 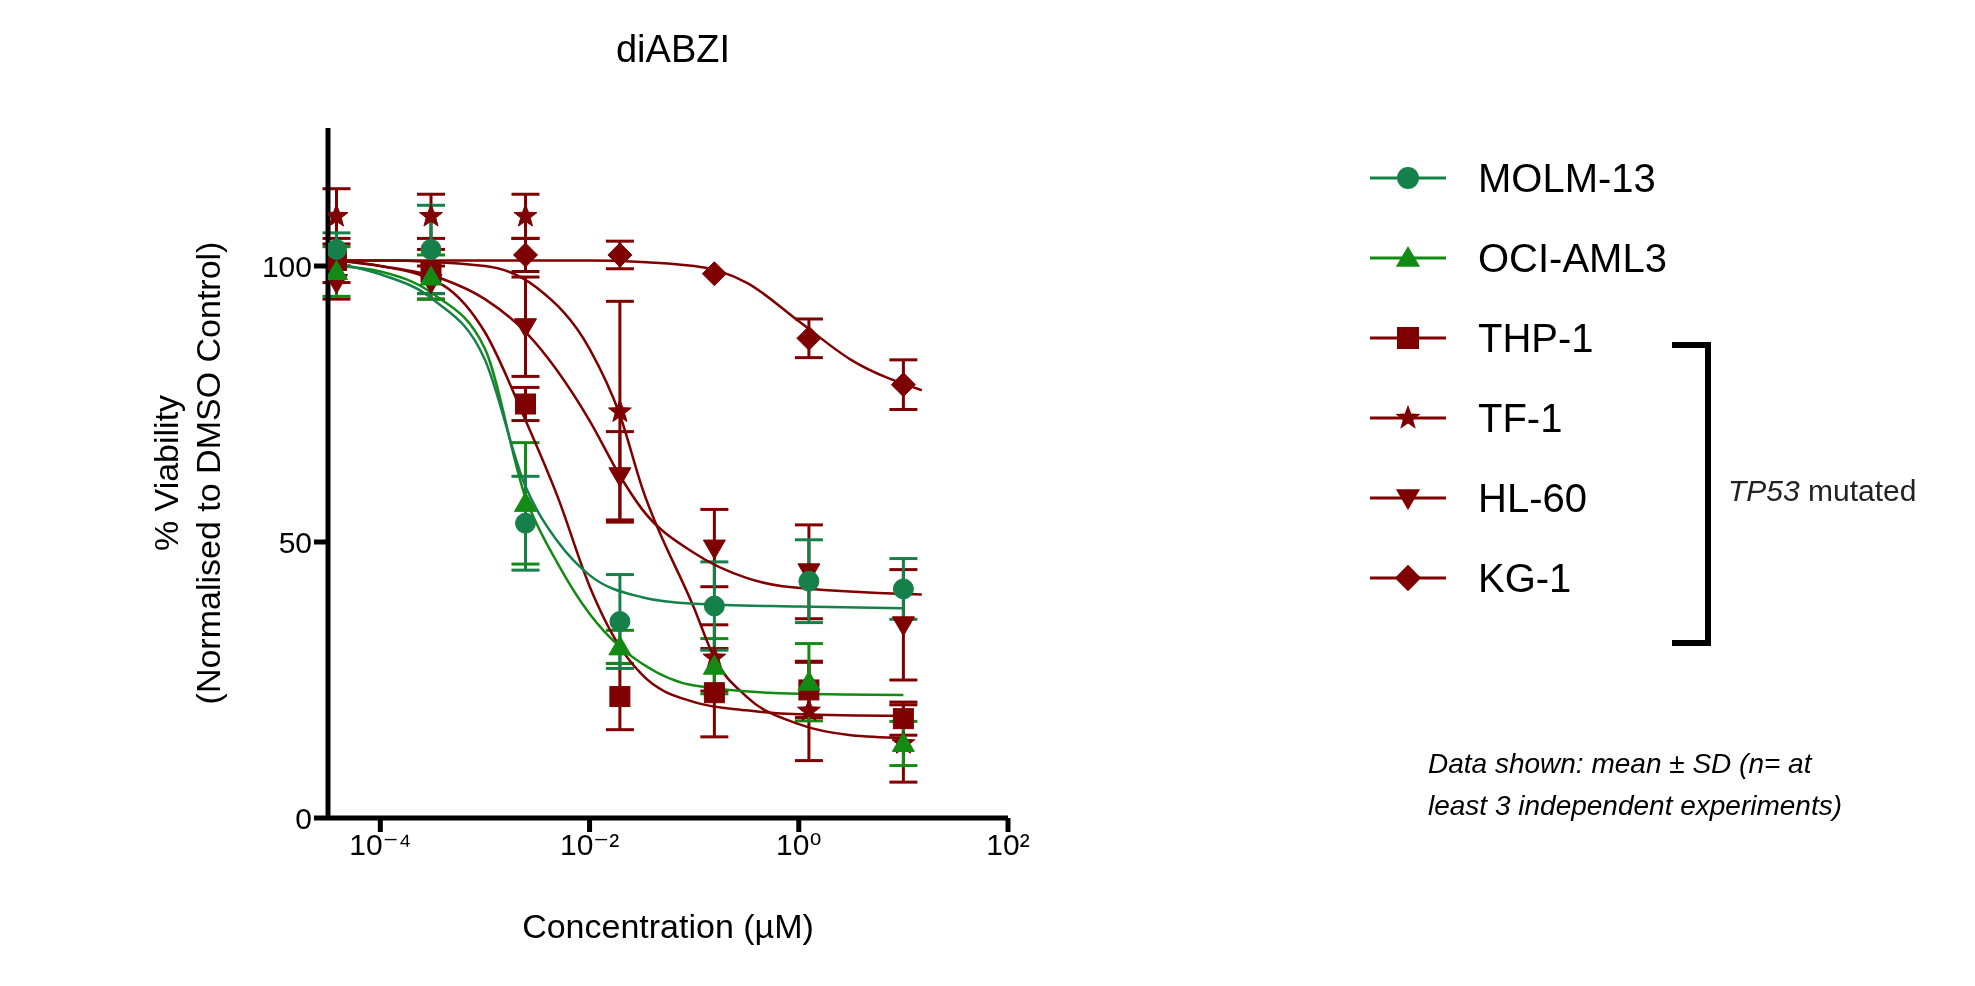 What do you see at coordinates (1572, 258) in the screenshot?
I see `legend-label: OCI-AML3` at bounding box center [1572, 258].